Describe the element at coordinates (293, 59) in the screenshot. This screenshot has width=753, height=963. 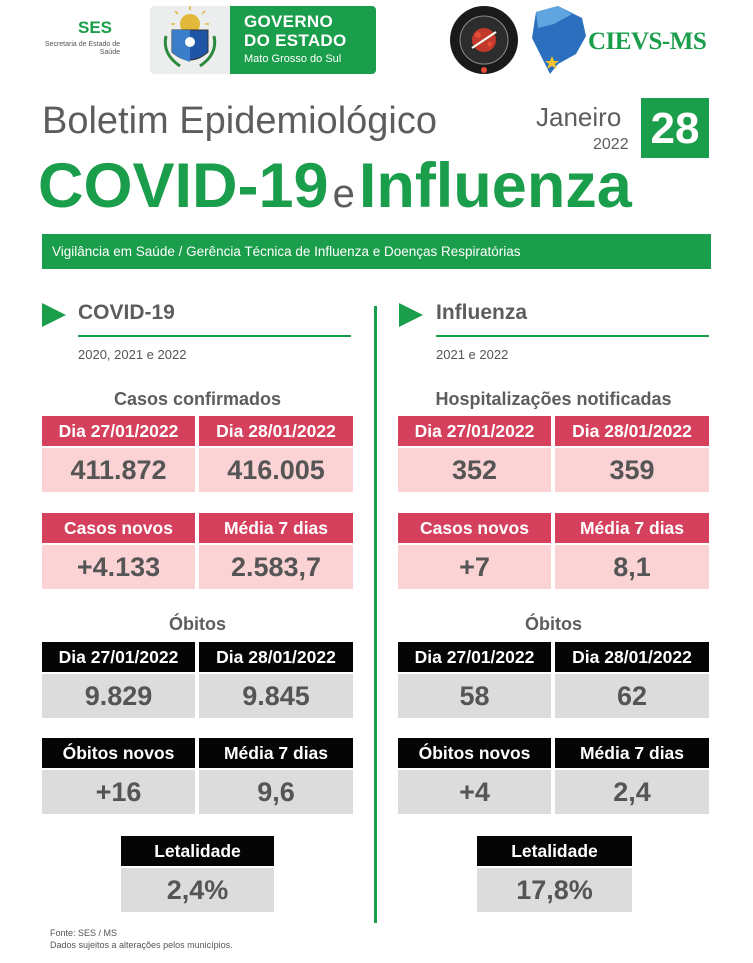
I see `government-logo-line3: Mato Grosso do Sul` at that location.